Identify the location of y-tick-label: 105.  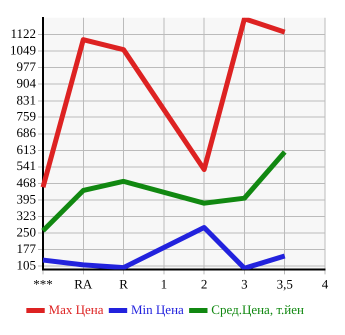
(26, 264).